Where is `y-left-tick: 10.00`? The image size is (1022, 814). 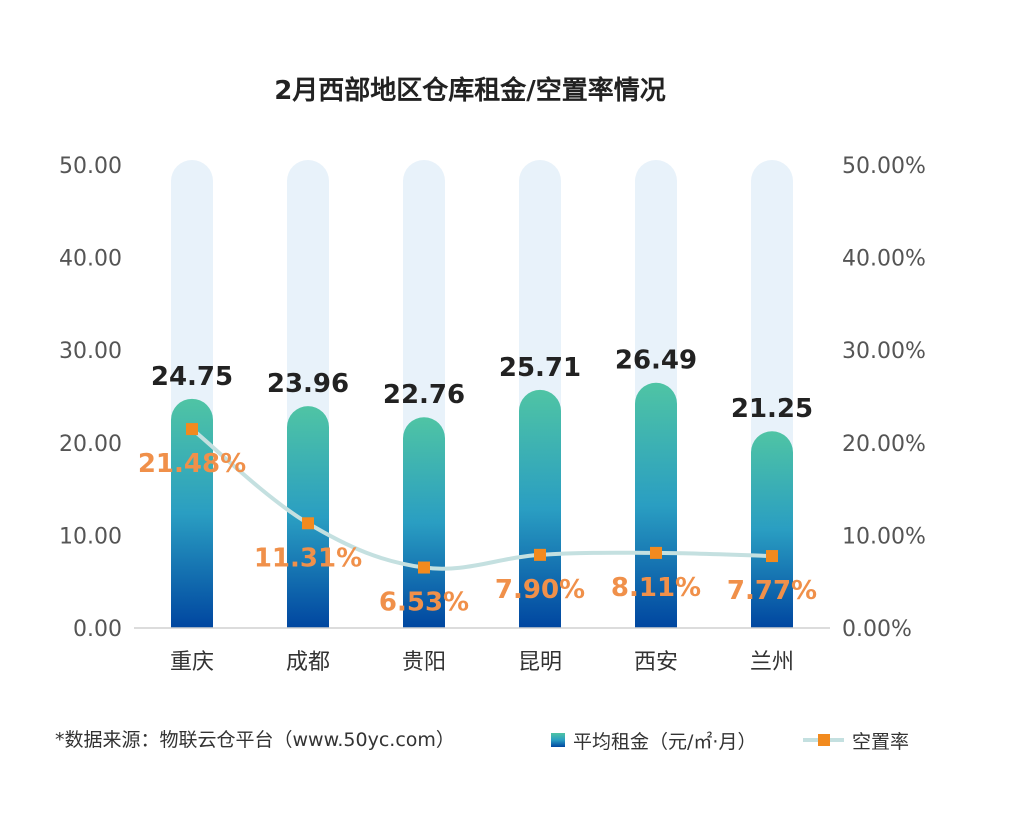
y-left-tick: 10.00 is located at coordinates (90, 536).